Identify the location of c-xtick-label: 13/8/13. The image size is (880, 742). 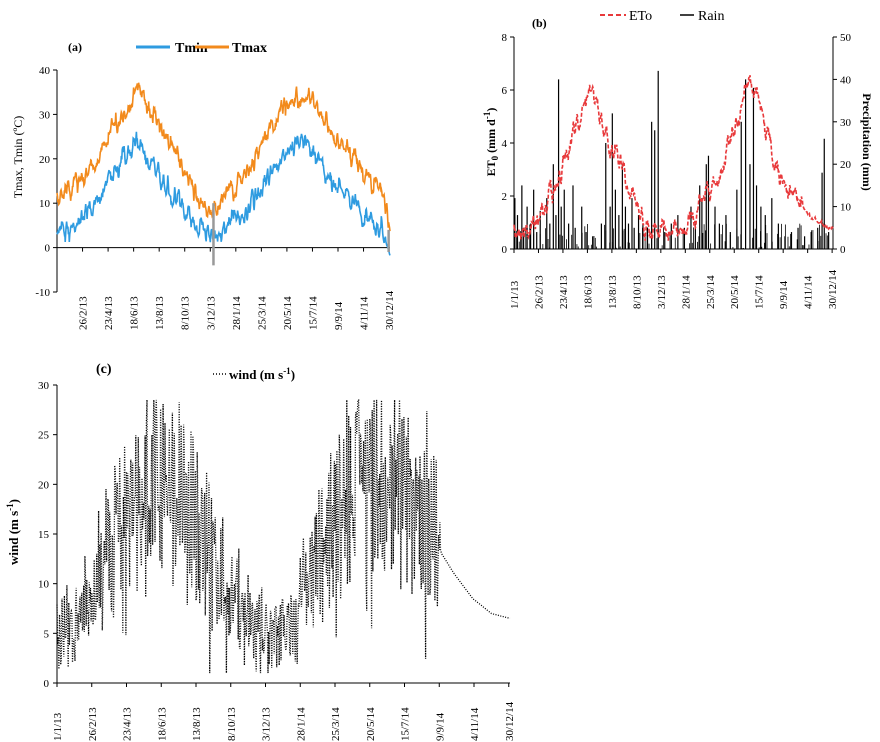
(197, 724).